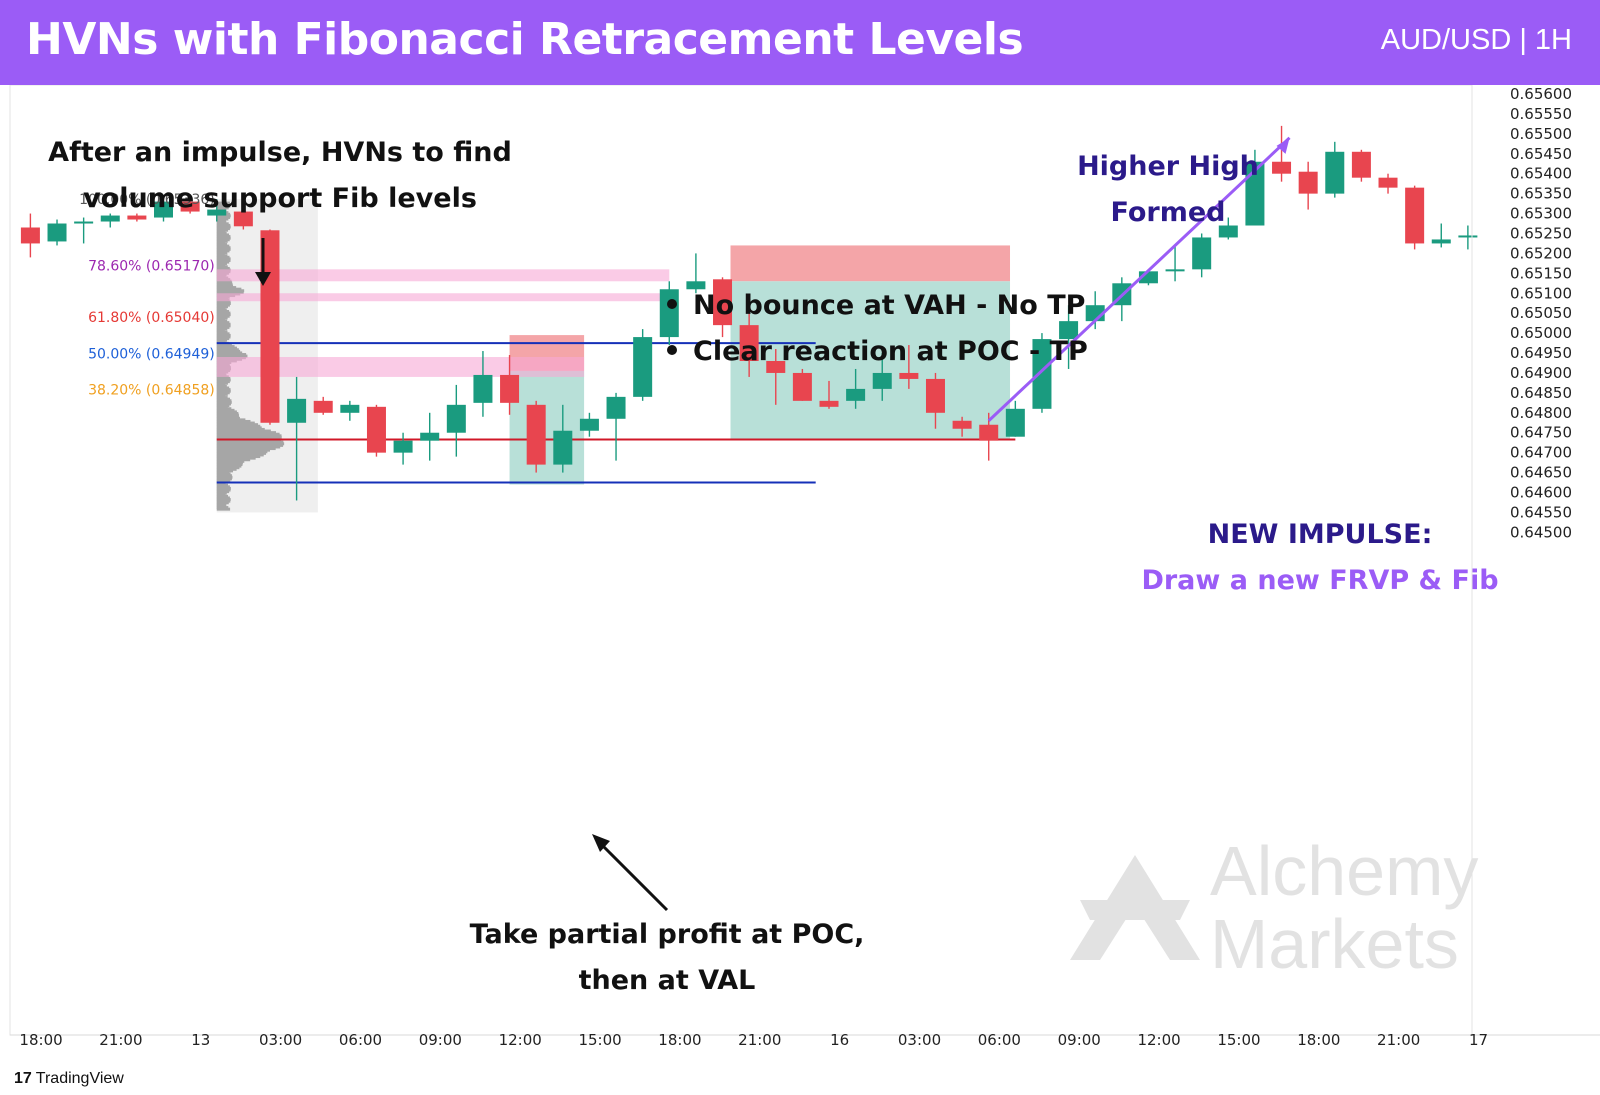 Image resolution: width=1600 pixels, height=1095 pixels. What do you see at coordinates (263, 279) in the screenshot?
I see `down-arrow-head-icon` at bounding box center [263, 279].